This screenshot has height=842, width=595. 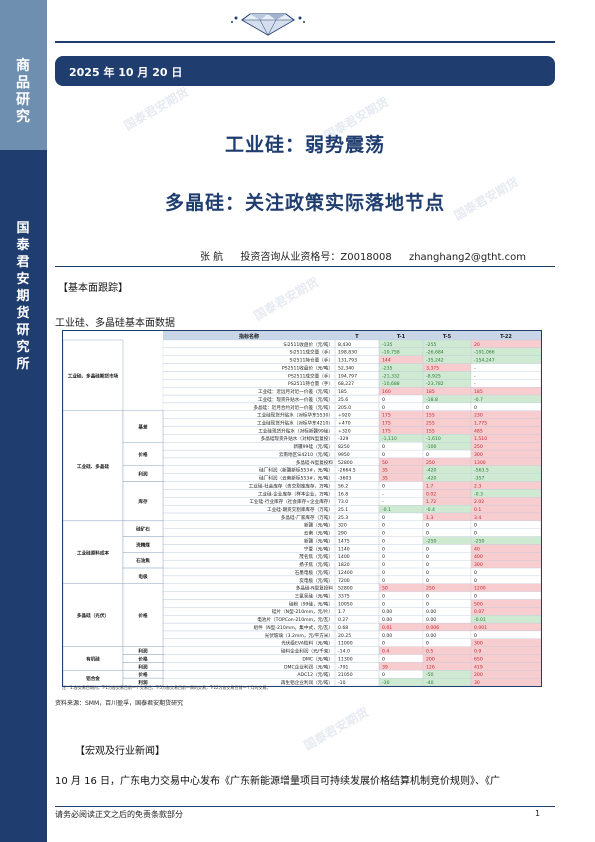 I want to click on table-value-t: 52800, so click(x=345, y=589).